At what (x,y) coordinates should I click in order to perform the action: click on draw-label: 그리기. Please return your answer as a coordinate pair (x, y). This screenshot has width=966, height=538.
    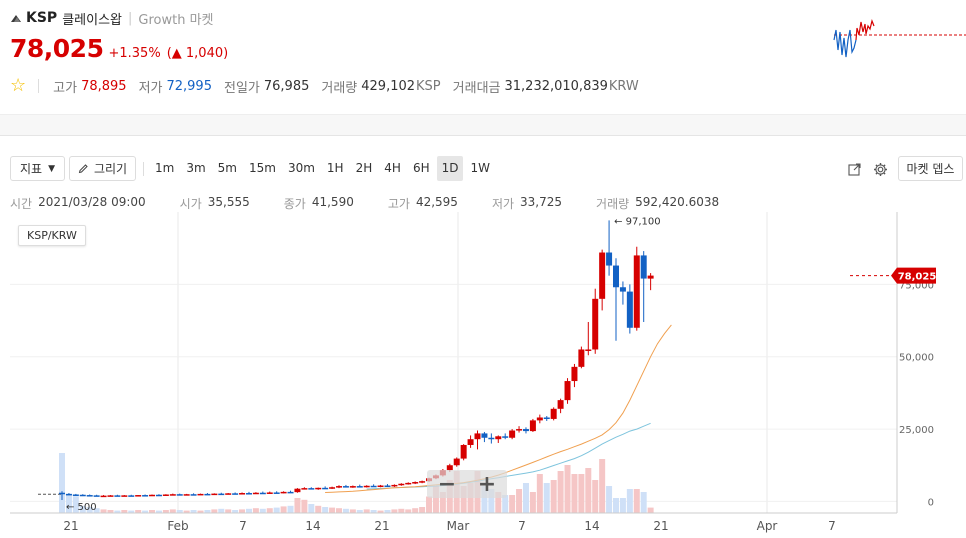
    Looking at the image, I should click on (110, 169).